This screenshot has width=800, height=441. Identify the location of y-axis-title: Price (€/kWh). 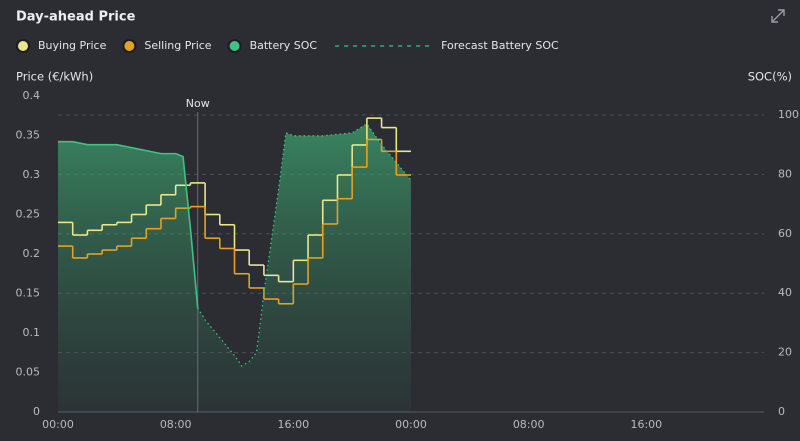
(54, 77).